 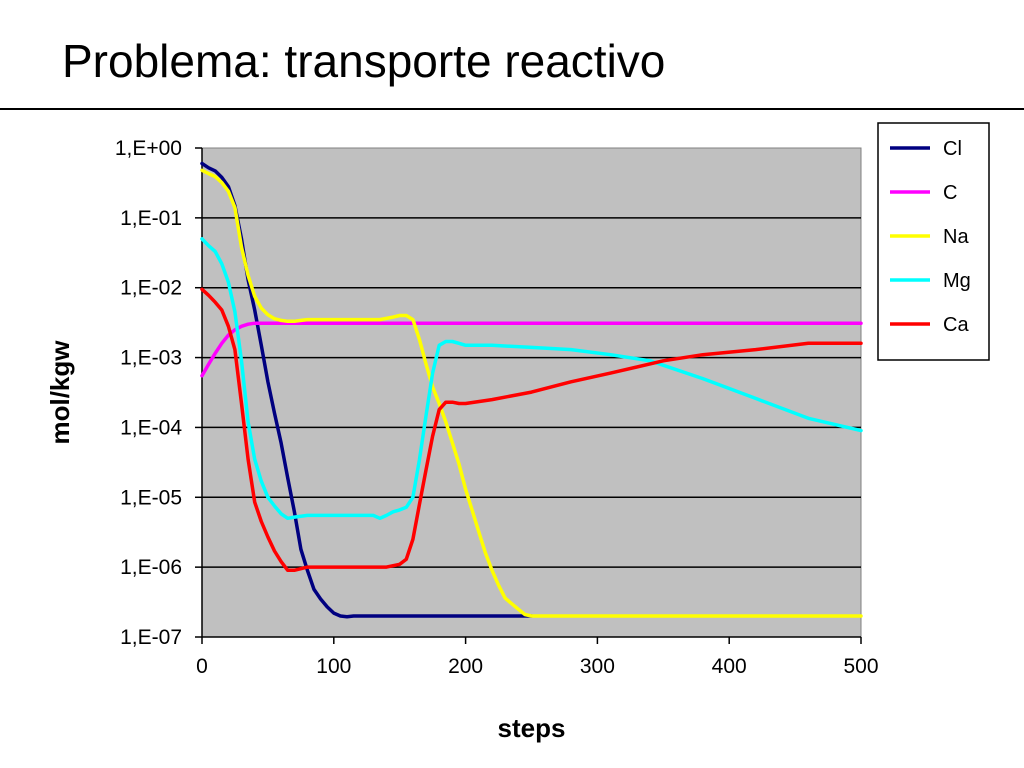 What do you see at coordinates (952, 149) in the screenshot?
I see `legend-label-cl: Cl` at bounding box center [952, 149].